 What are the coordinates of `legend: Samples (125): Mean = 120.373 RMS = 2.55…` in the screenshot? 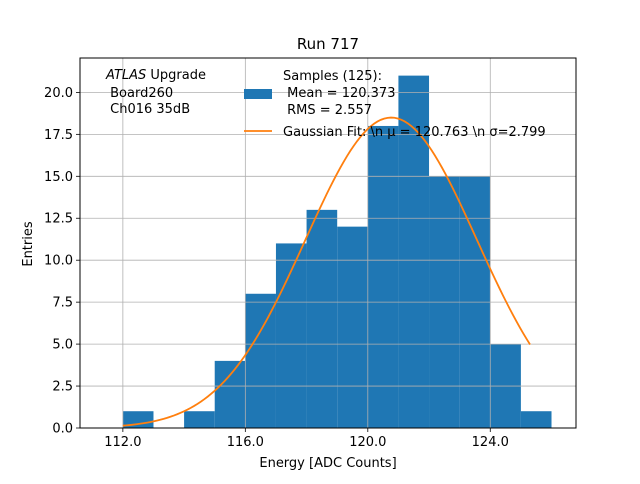 It's located at (395, 104).